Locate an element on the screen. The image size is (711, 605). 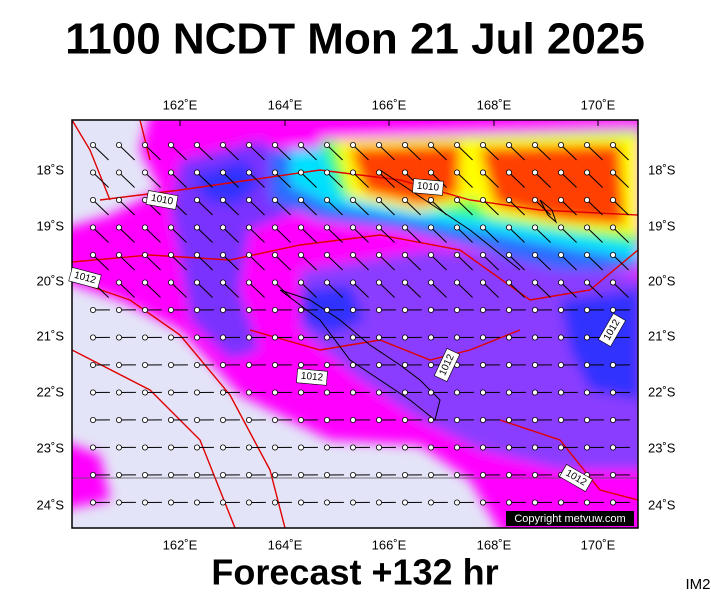
lat-label: 19˚S is located at coordinates (662, 225).